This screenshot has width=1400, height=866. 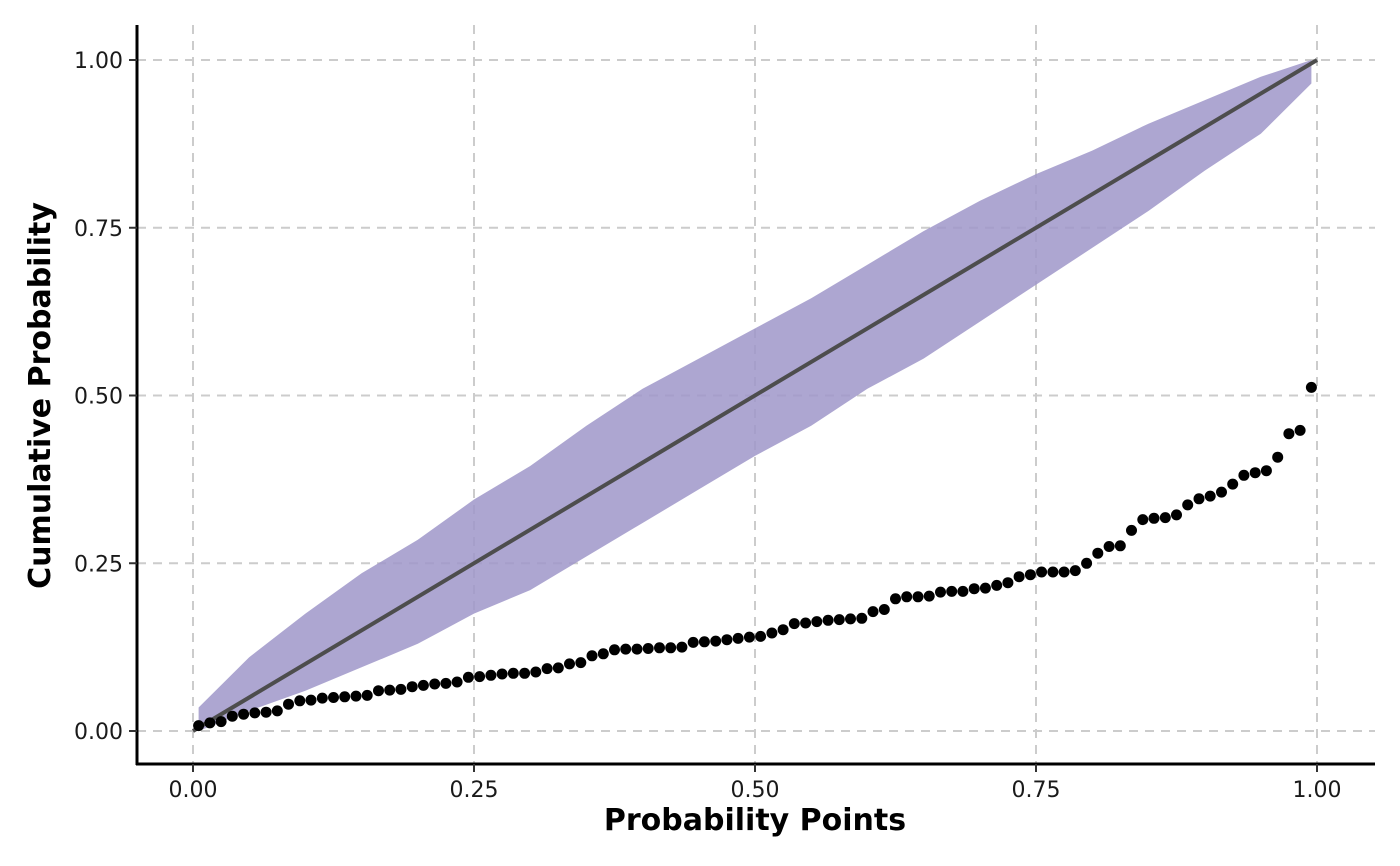 I want to click on x-tick-label: 0.25, so click(x=474, y=790).